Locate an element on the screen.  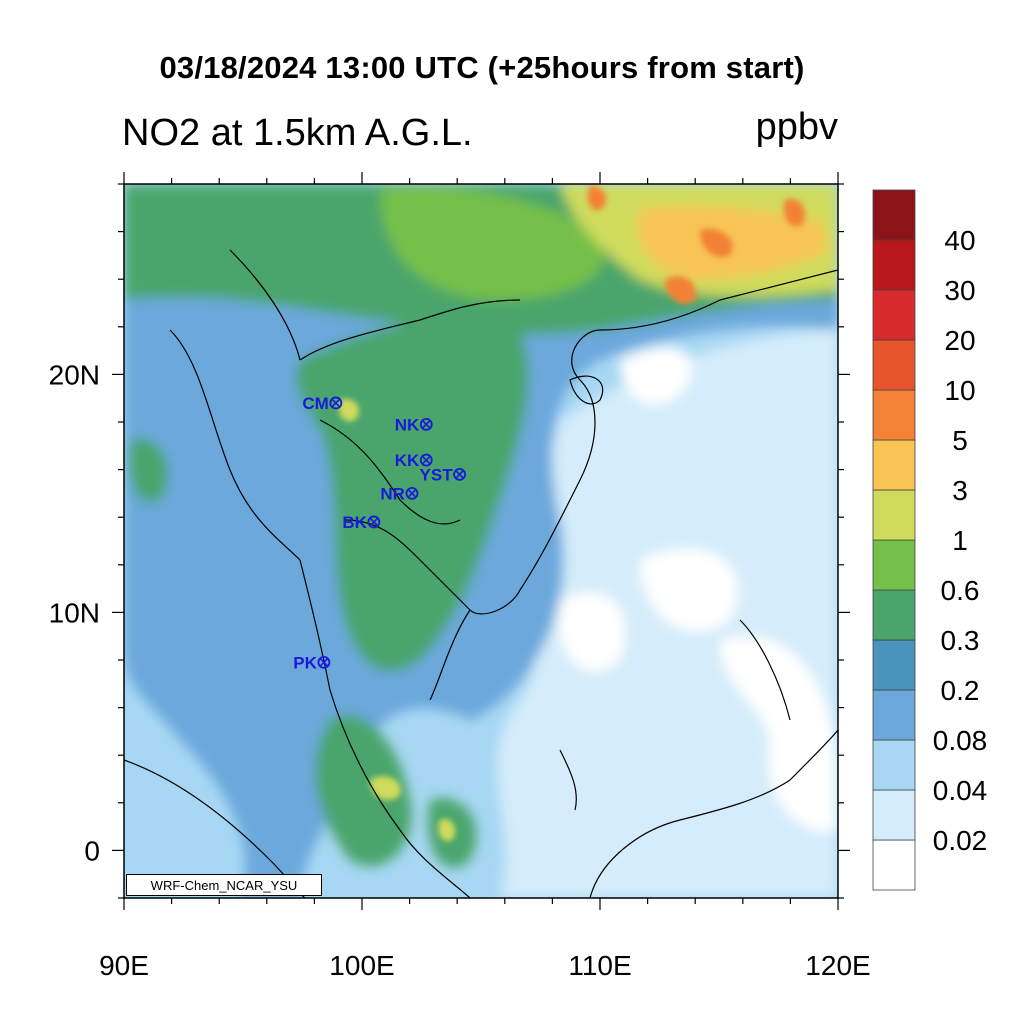
colorbar-label: 1 is located at coordinates (960, 540).